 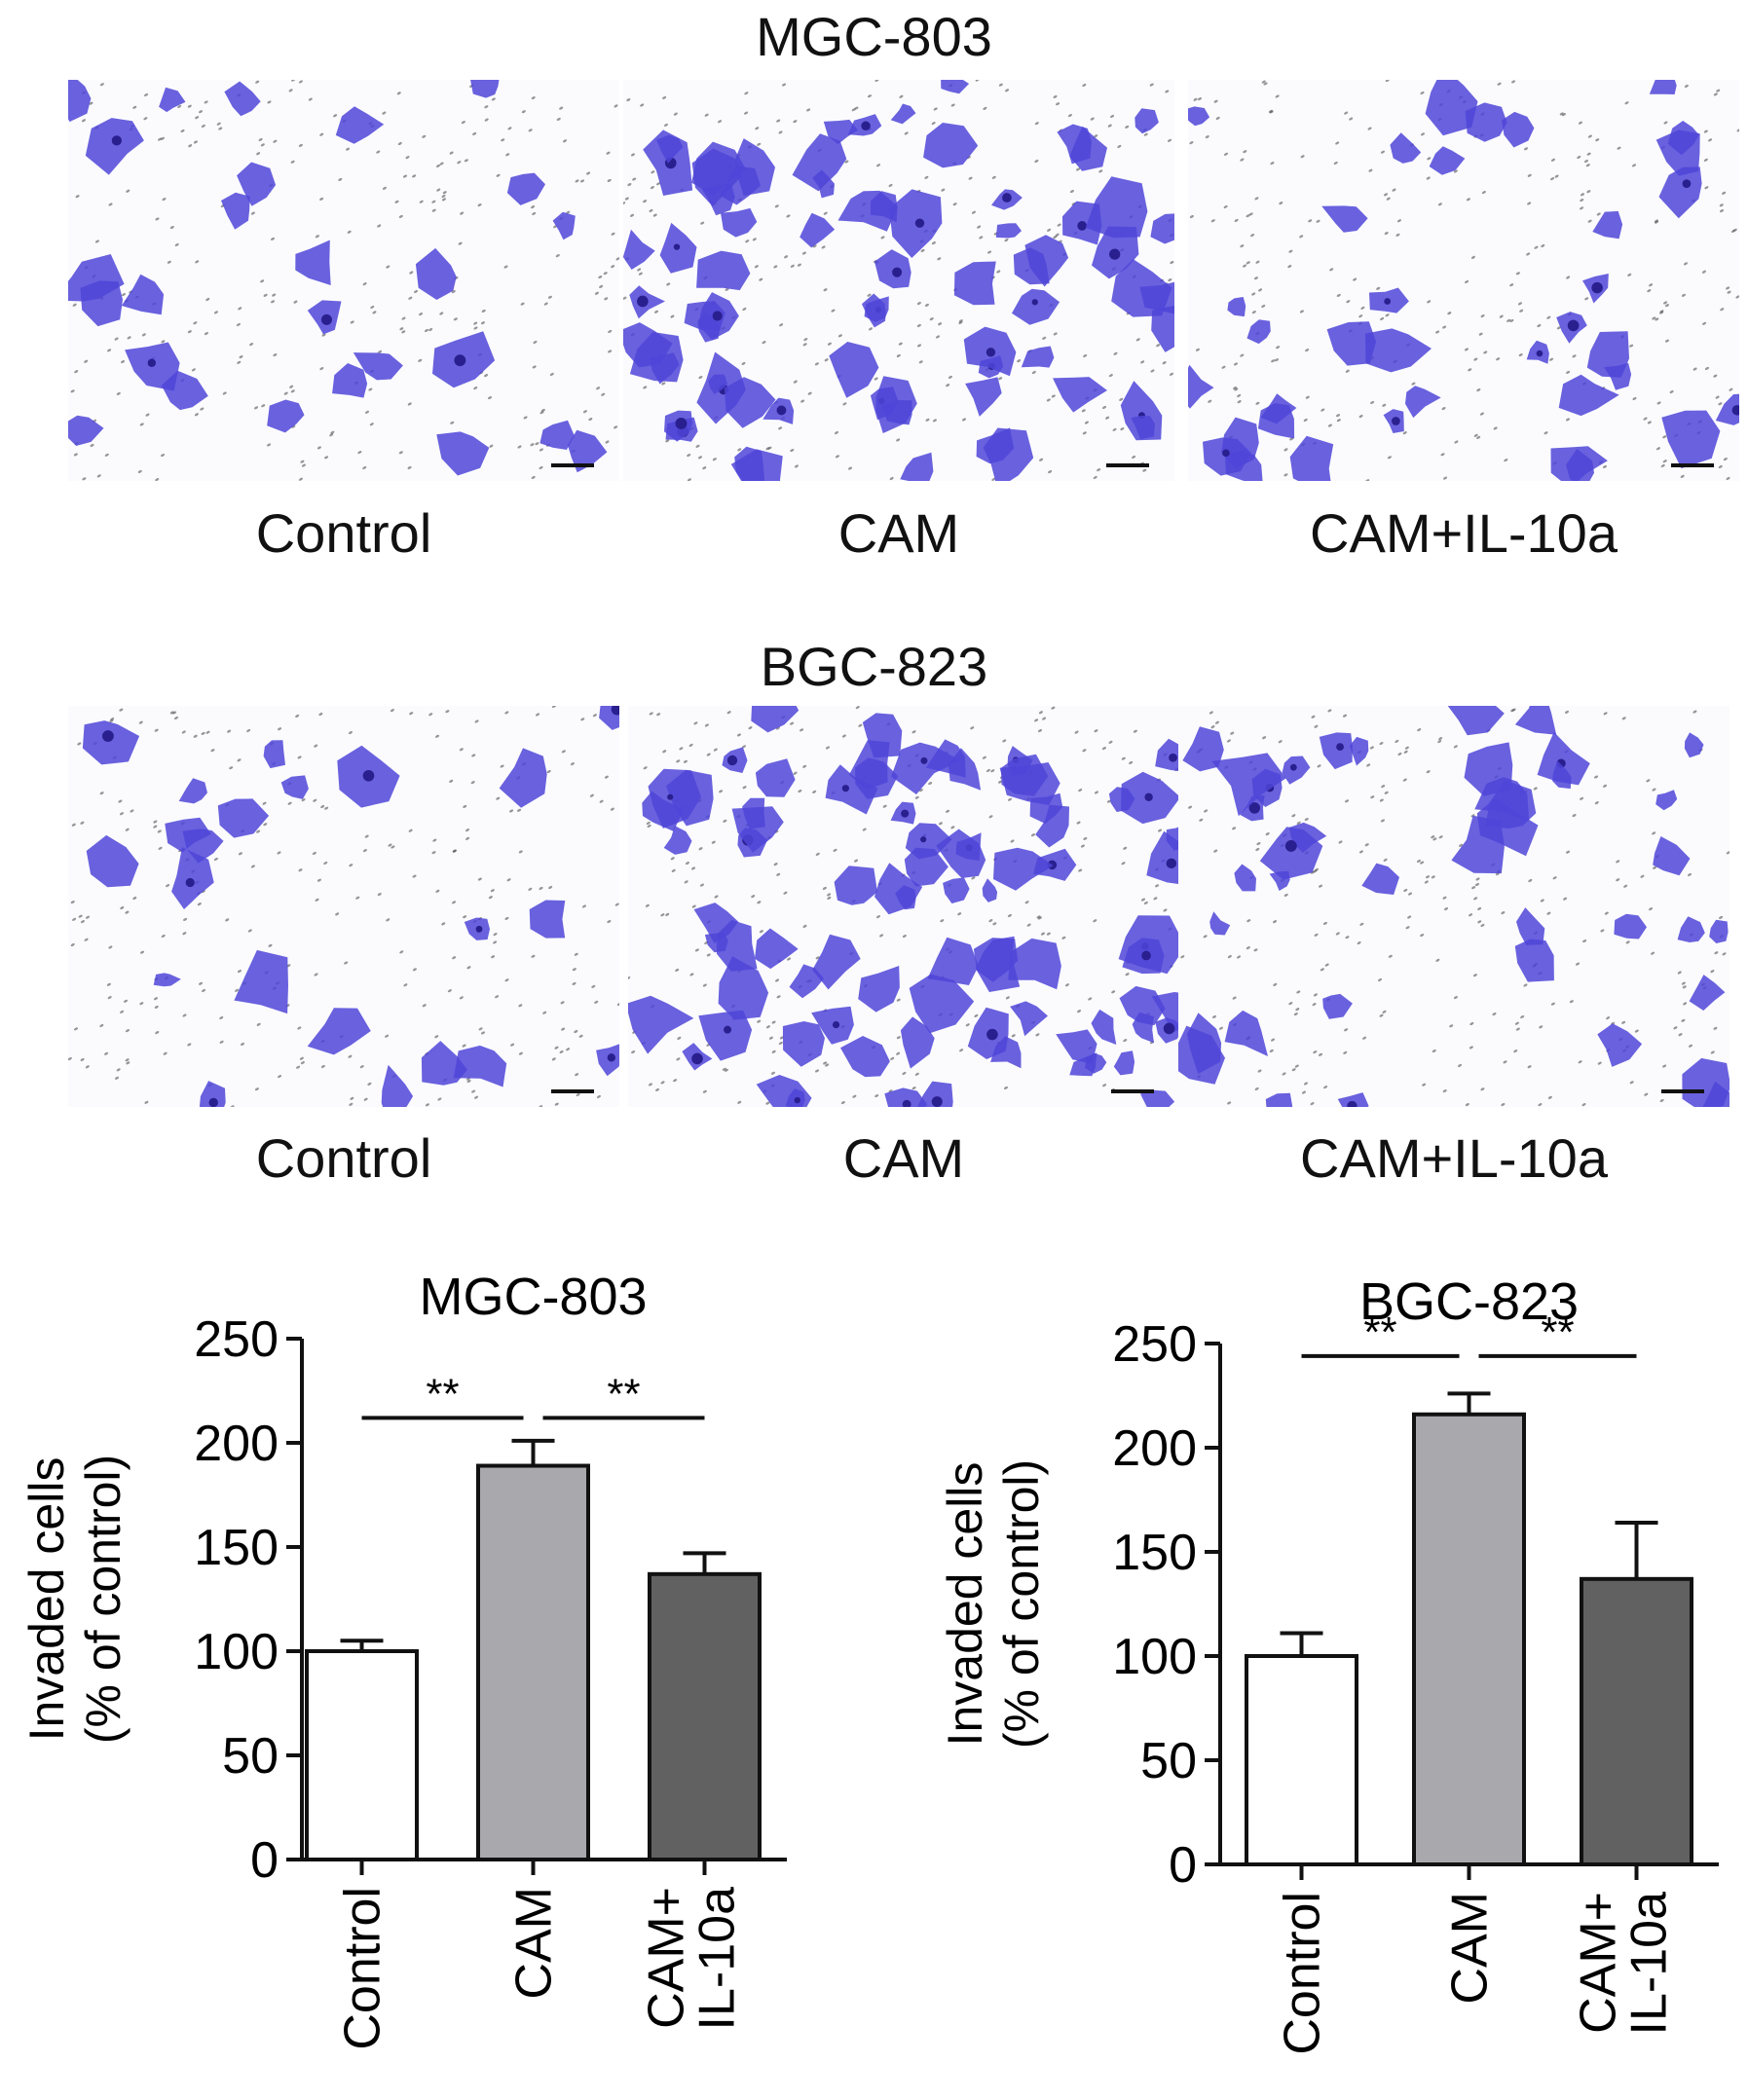 I want to click on micrograph-bgc823-control, so click(x=343, y=906).